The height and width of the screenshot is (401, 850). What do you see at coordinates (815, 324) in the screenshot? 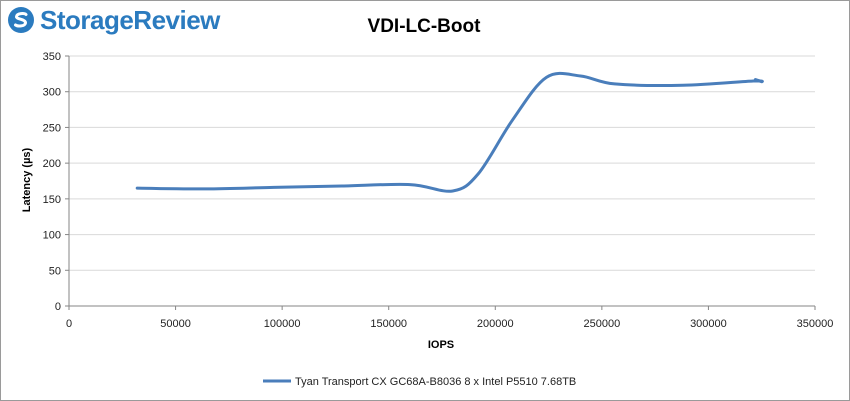
I see `x-tick-label: 350000` at bounding box center [815, 324].